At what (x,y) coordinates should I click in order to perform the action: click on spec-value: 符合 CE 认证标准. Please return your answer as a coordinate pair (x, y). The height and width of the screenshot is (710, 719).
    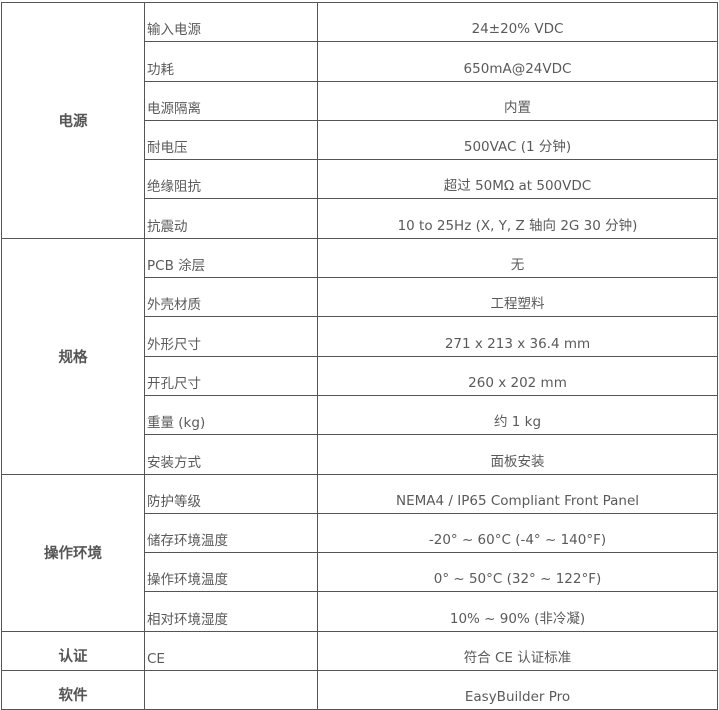
    Looking at the image, I should click on (517, 651).